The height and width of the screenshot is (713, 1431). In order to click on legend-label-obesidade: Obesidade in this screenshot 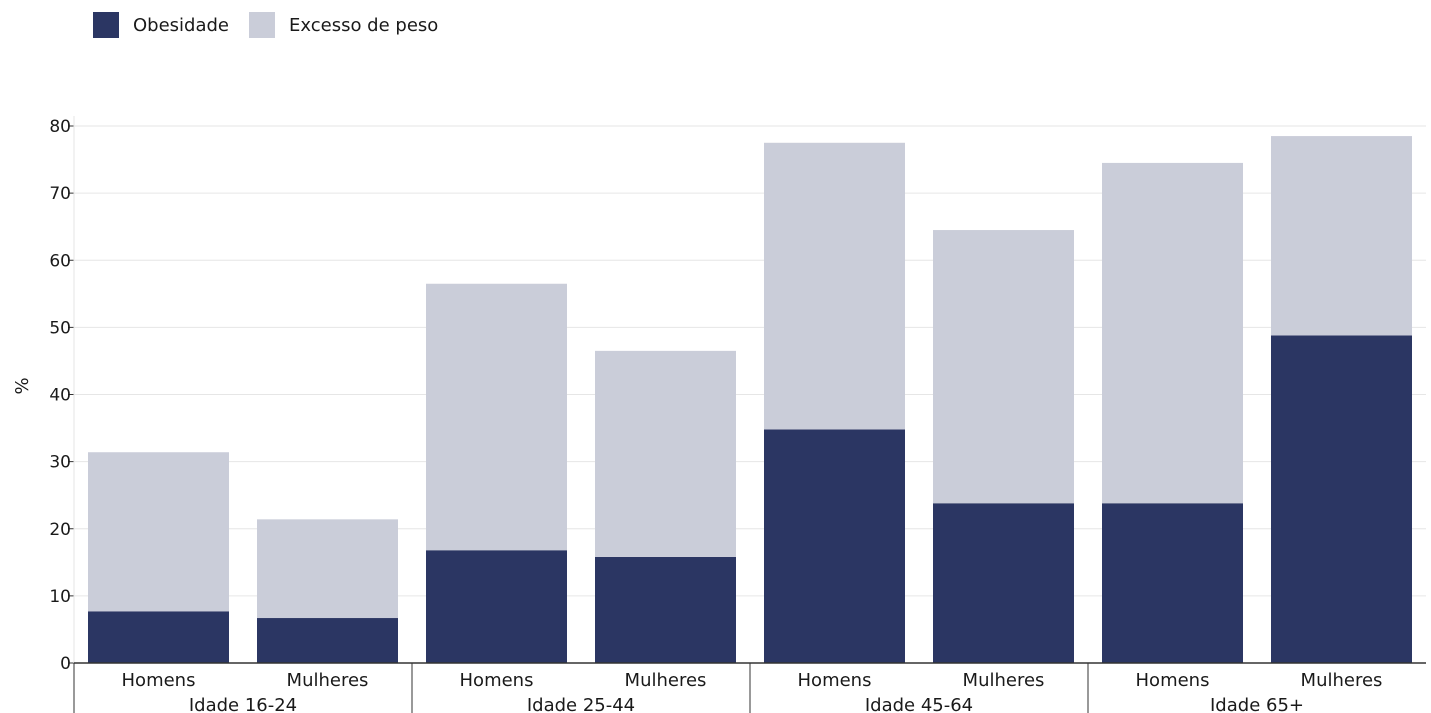, I will do `click(181, 25)`.